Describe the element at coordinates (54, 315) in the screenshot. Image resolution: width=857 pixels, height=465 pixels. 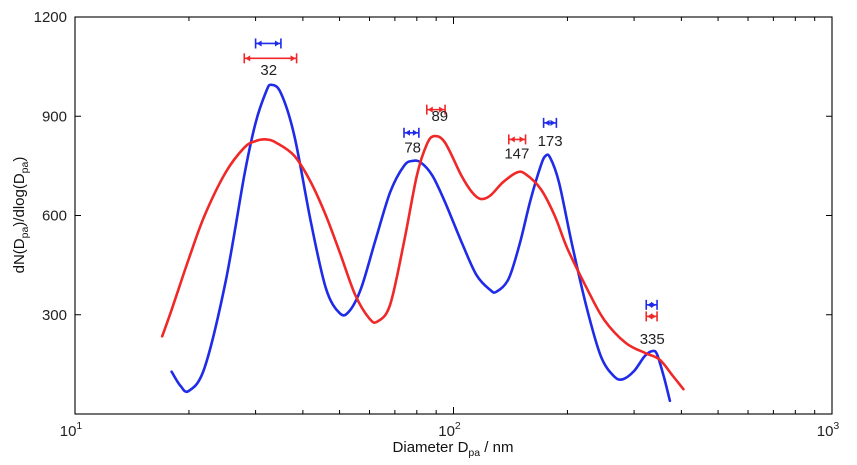
I see `y-tick-label: 300` at that location.